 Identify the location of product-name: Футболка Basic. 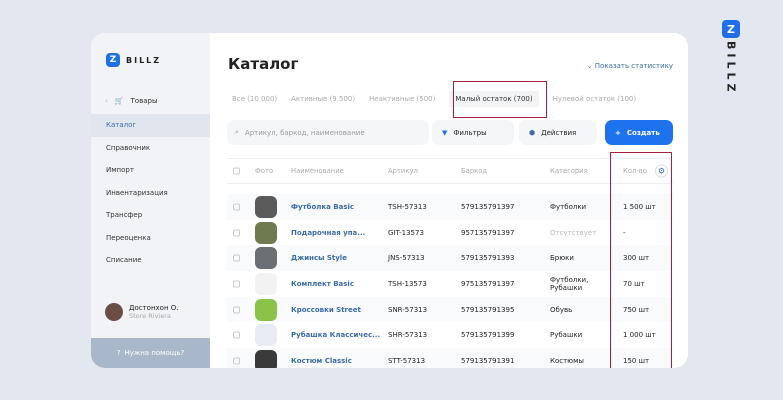
(323, 206).